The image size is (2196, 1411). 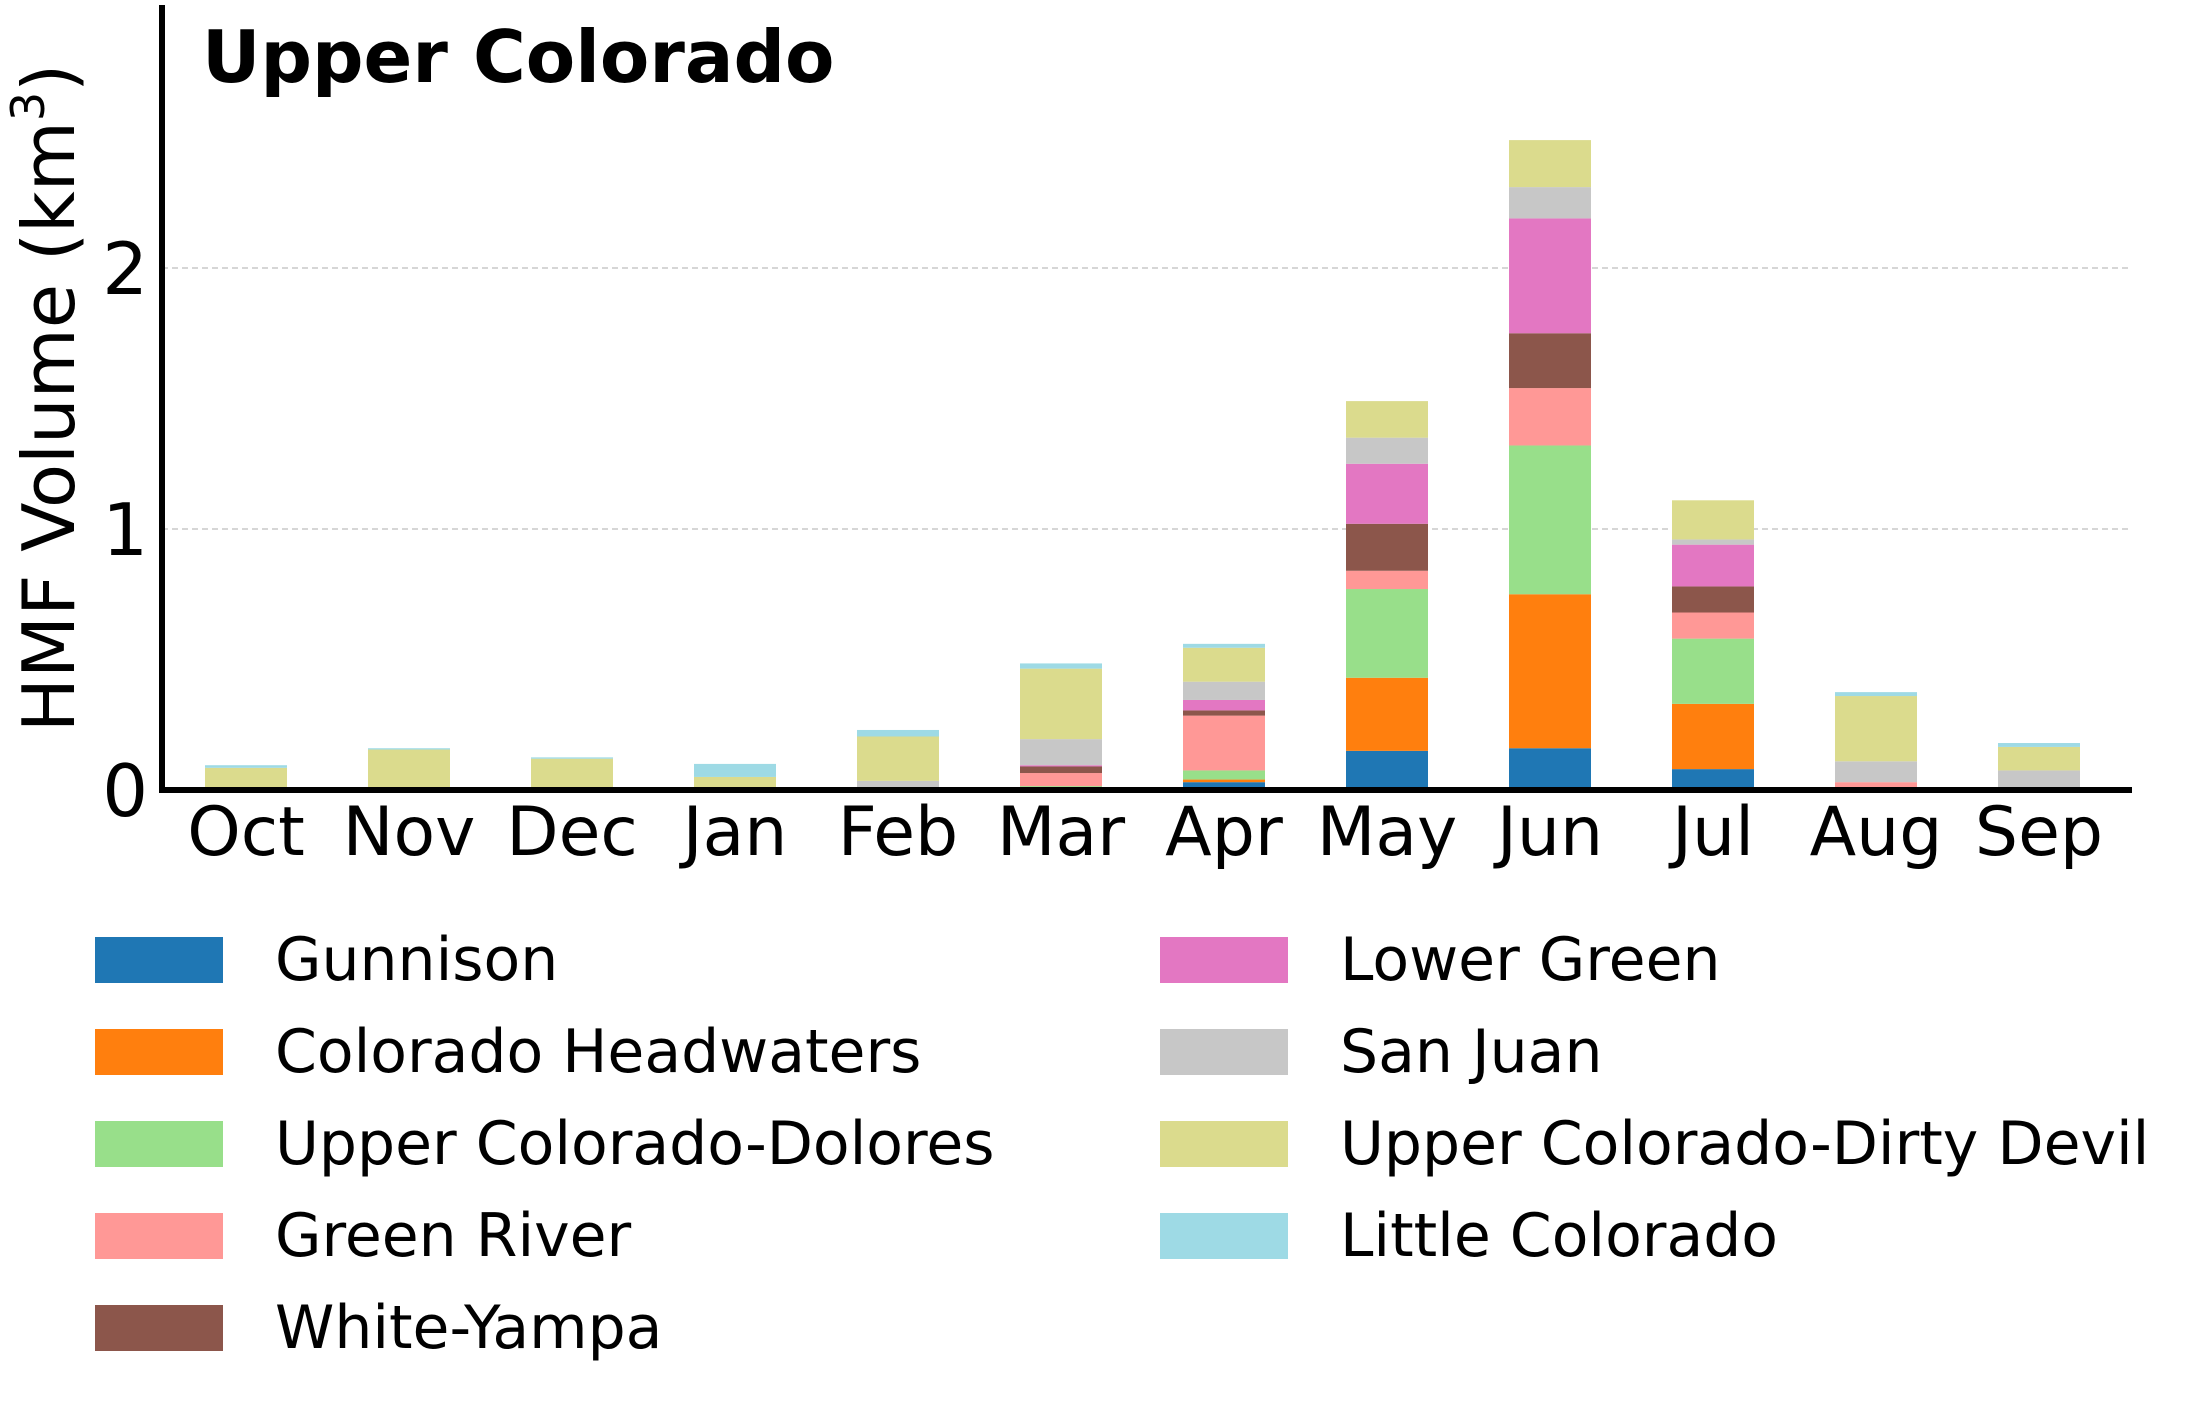 I want to click on x-tick-label: Dec, so click(x=572, y=832).